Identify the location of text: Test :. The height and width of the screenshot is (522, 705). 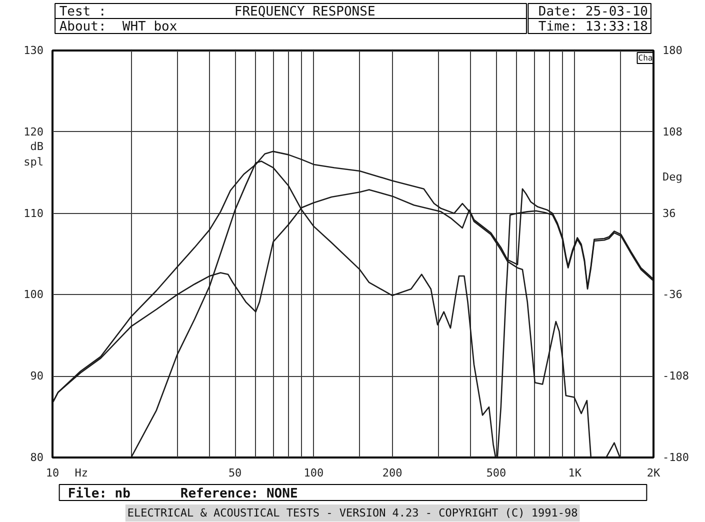
(82, 12).